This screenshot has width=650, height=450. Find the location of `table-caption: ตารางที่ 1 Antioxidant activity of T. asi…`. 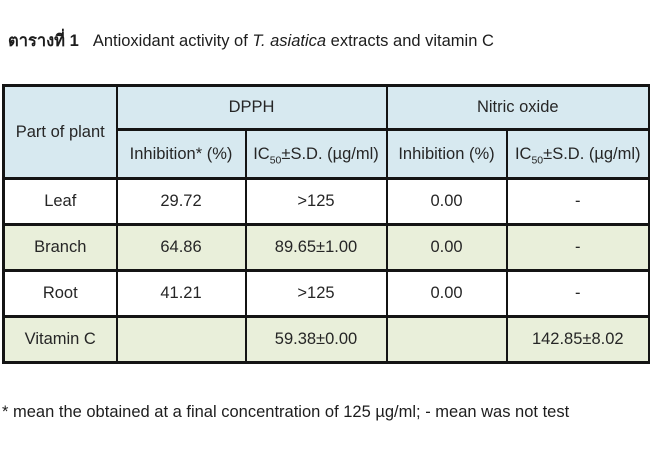

table-caption: ตารางที่ 1 Antioxidant activity of T. asi… is located at coordinates (327, 41).